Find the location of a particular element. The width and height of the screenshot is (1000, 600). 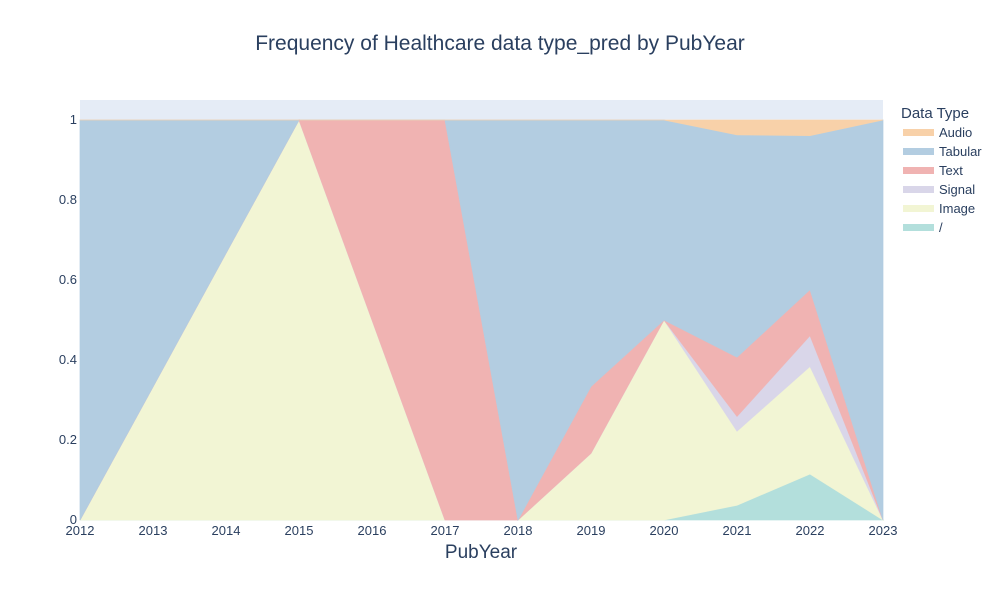

x-axis-title: PubYear is located at coordinates (481, 552).